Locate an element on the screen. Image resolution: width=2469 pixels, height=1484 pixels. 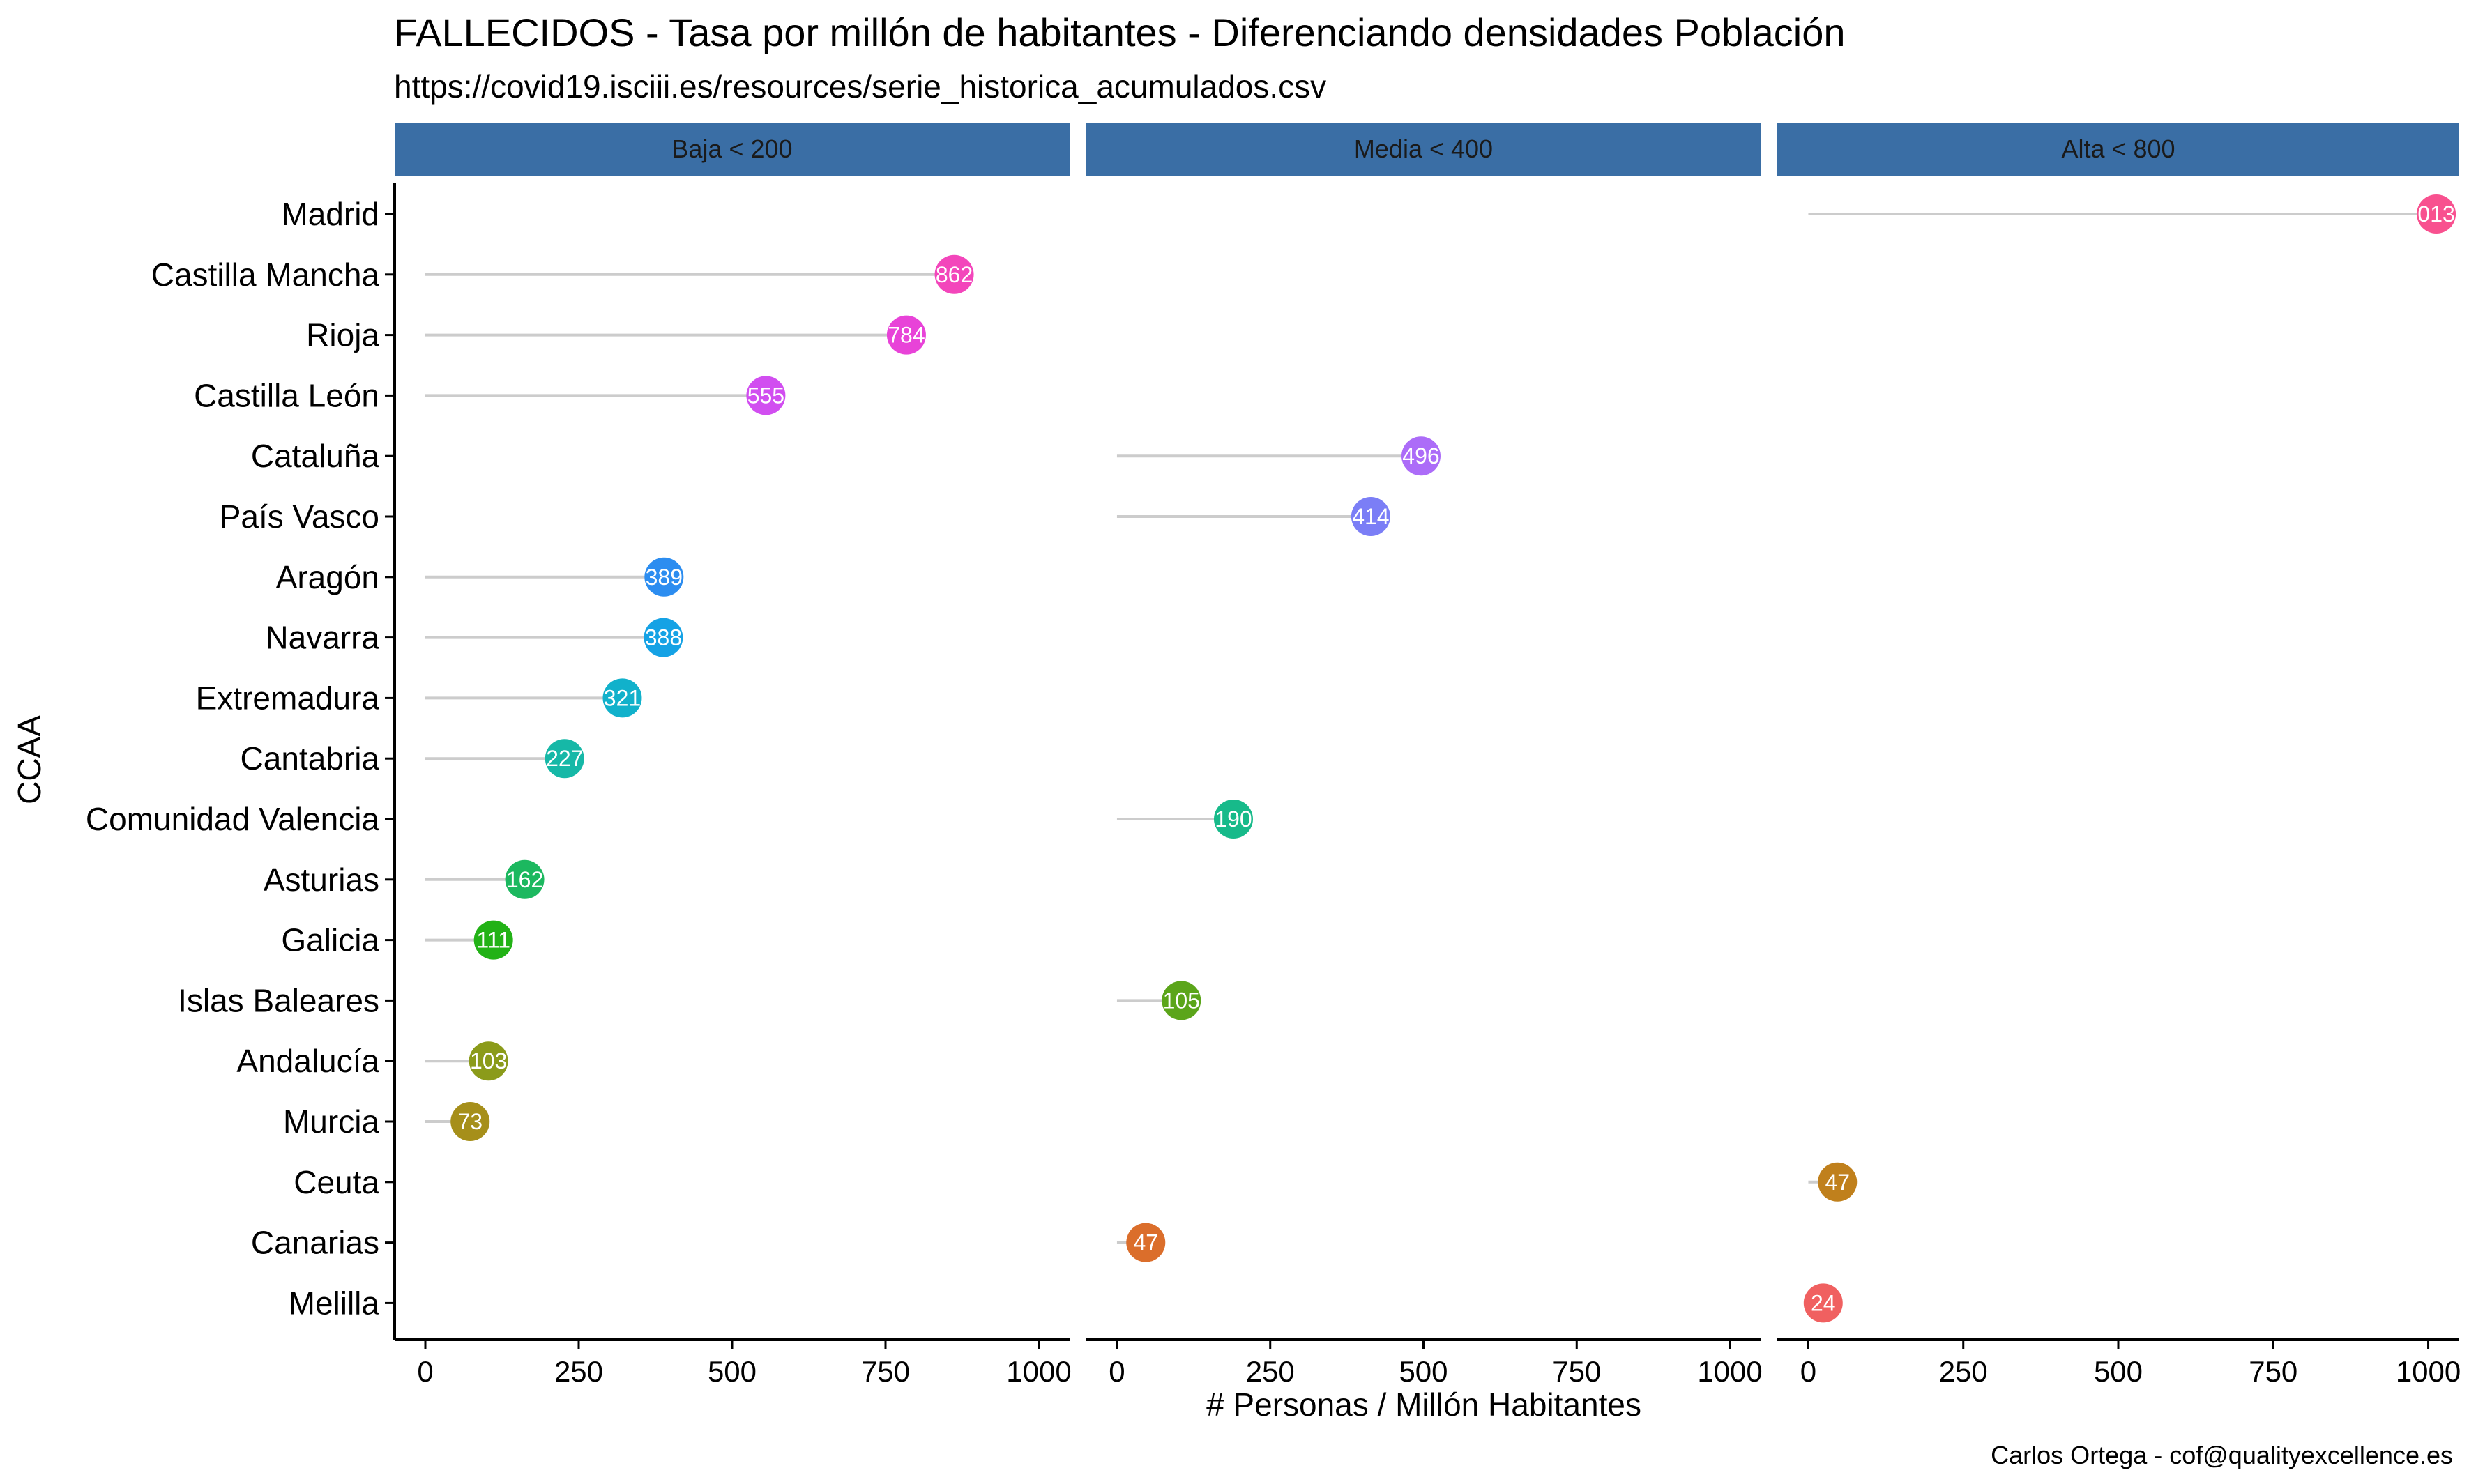
y-tick-label: País Vasco is located at coordinates (299, 516).